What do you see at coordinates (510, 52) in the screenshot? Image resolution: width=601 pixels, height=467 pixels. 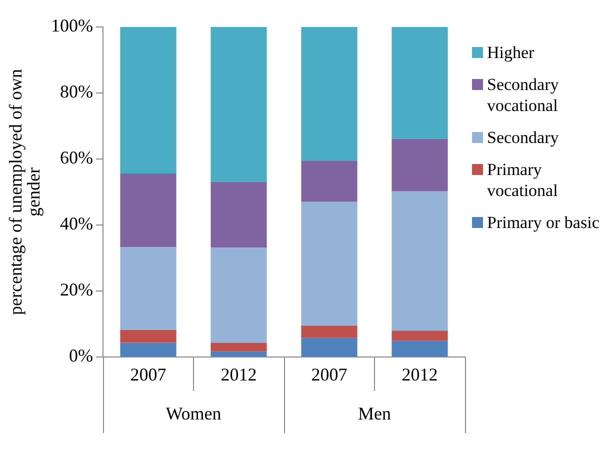 I see `legend-label: Higher` at bounding box center [510, 52].